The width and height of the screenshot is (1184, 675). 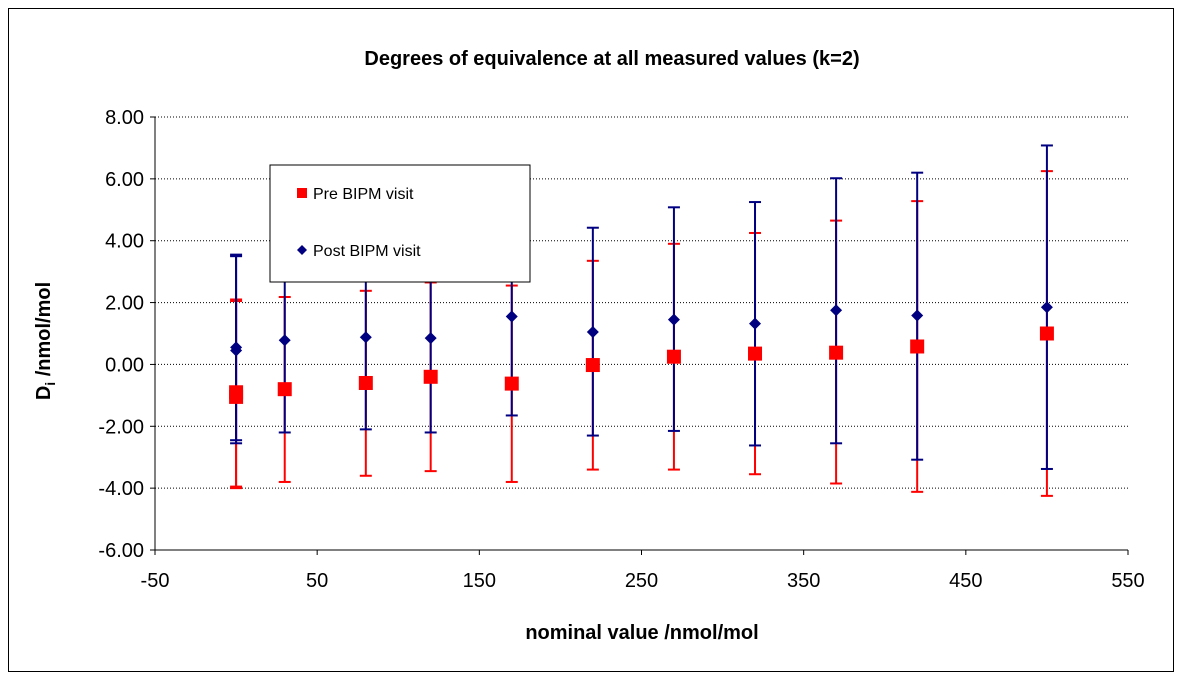 I want to click on y-tick-label: 4.00, so click(x=124, y=242).